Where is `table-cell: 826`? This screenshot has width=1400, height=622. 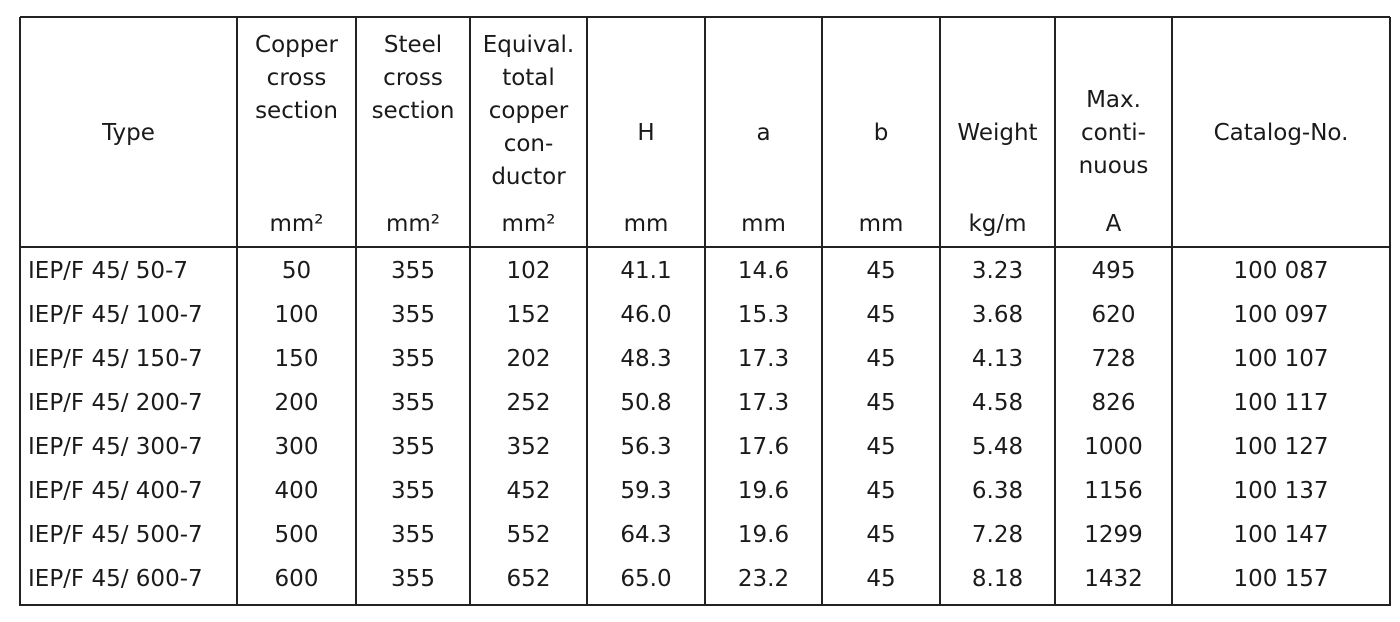
table-cell: 826 is located at coordinates (1113, 403).